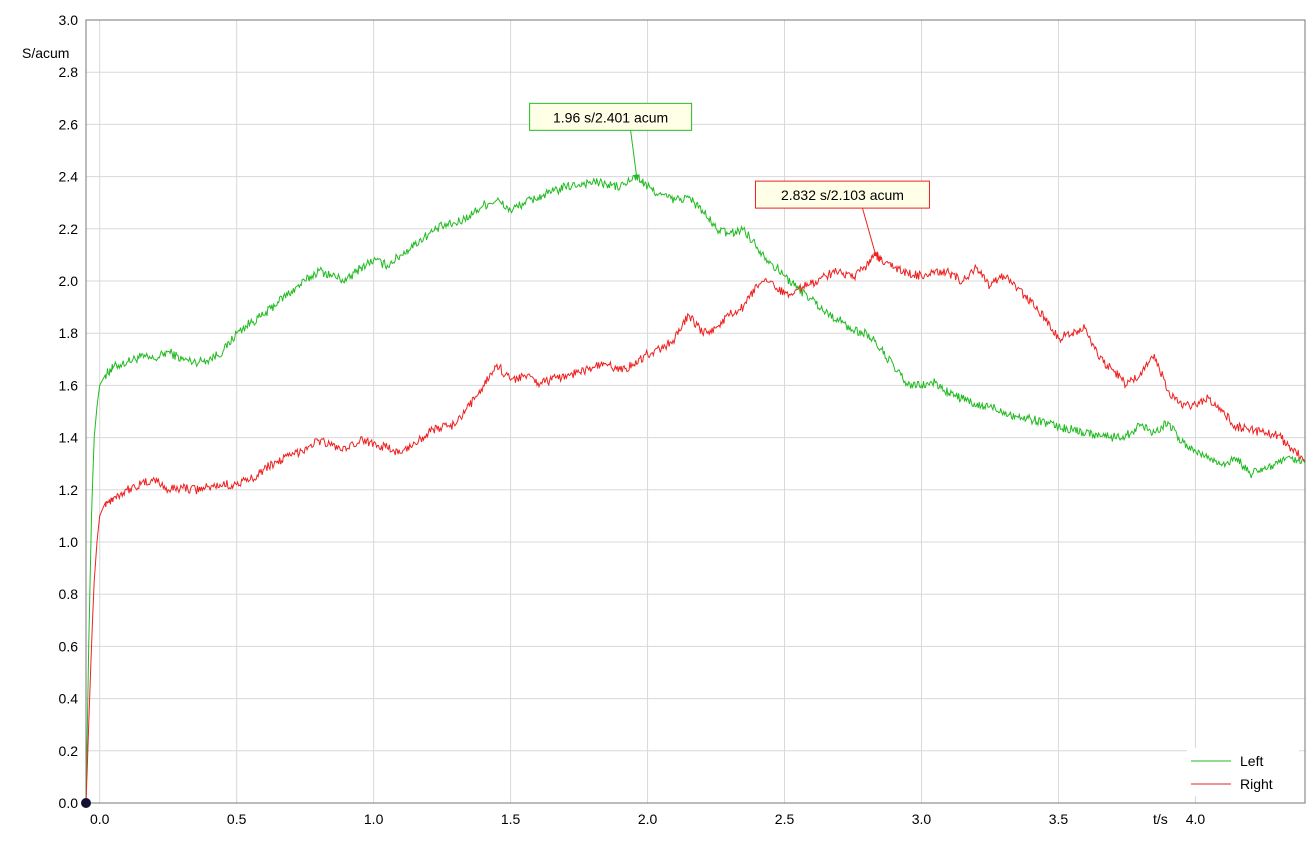 This screenshot has width=1316, height=845. I want to click on annotation-label: 1.96 s/2.401 acum, so click(610, 117).